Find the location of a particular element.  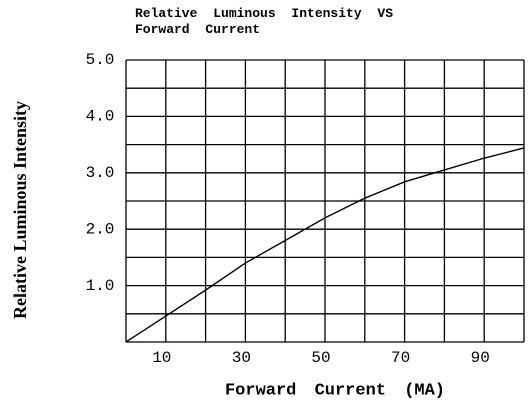

y-tick-label: 5.0 is located at coordinates (100, 60).